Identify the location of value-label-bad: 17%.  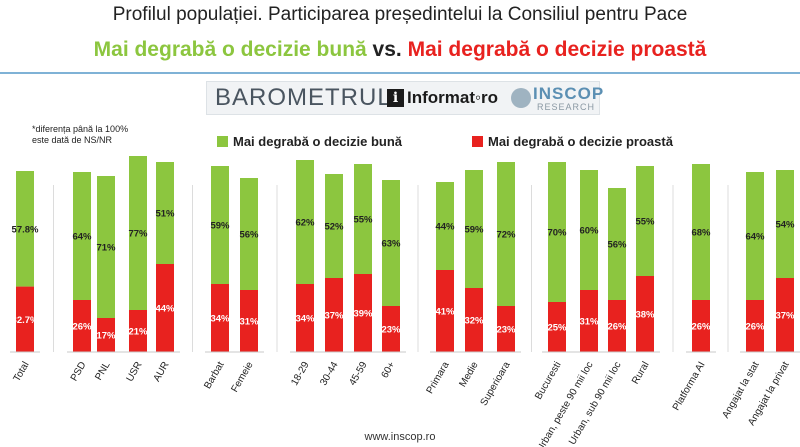
(106, 336).